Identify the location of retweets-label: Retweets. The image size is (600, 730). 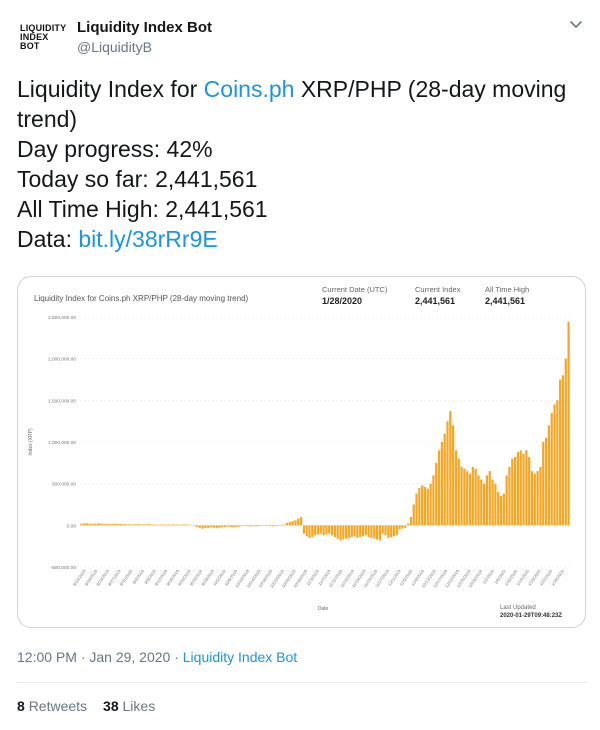
(58, 706).